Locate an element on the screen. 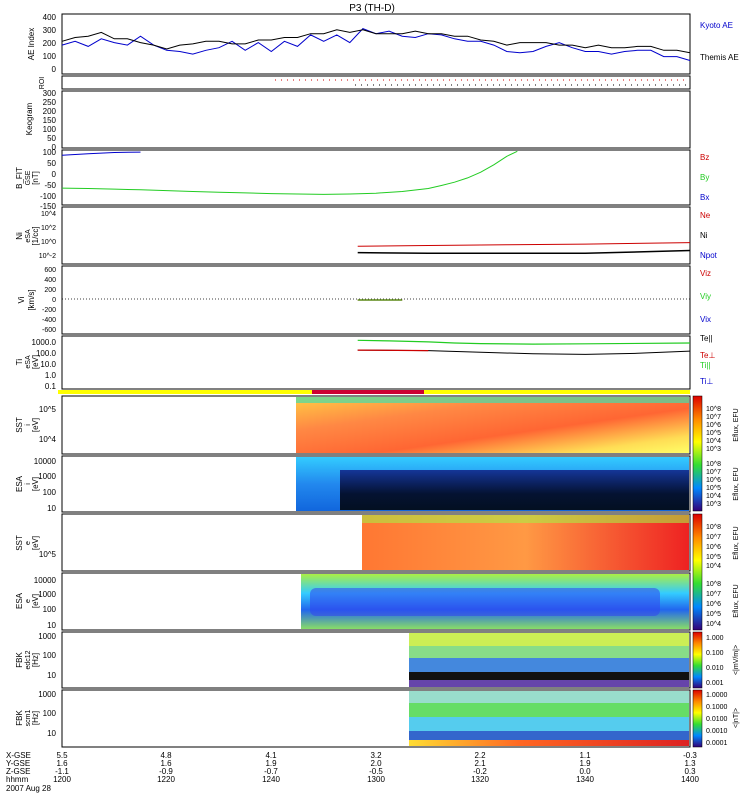  bfit-tick-label: -50 is located at coordinates (50, 185).